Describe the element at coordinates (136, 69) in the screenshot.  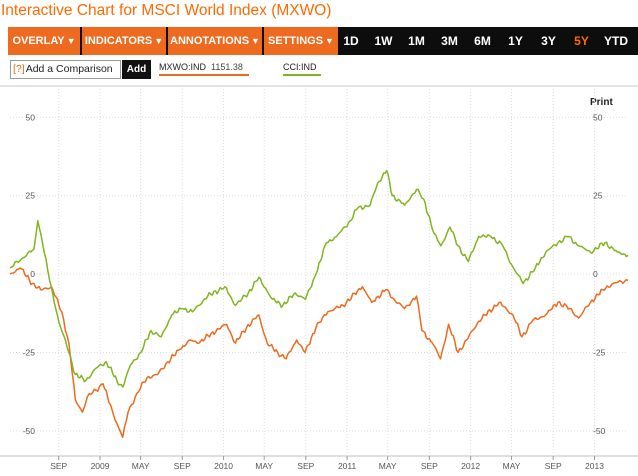
I see `add-button: Add` at that location.